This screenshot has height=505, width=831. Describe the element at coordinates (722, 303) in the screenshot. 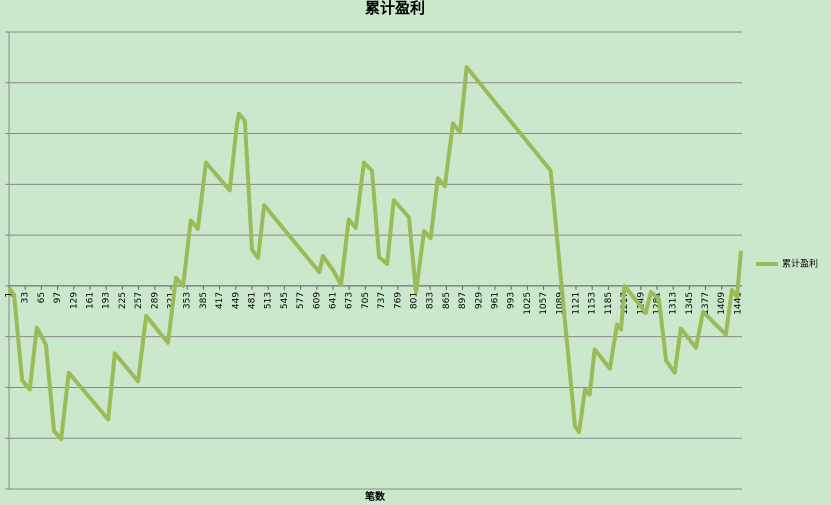

I see `x-tick-label: 1409` at that location.